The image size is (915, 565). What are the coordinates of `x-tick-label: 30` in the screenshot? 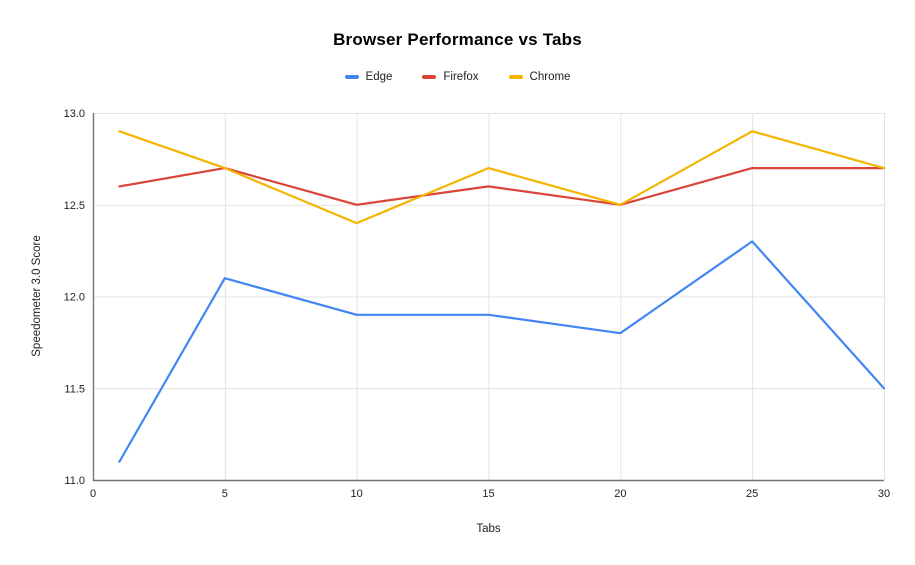 It's located at (884, 494).